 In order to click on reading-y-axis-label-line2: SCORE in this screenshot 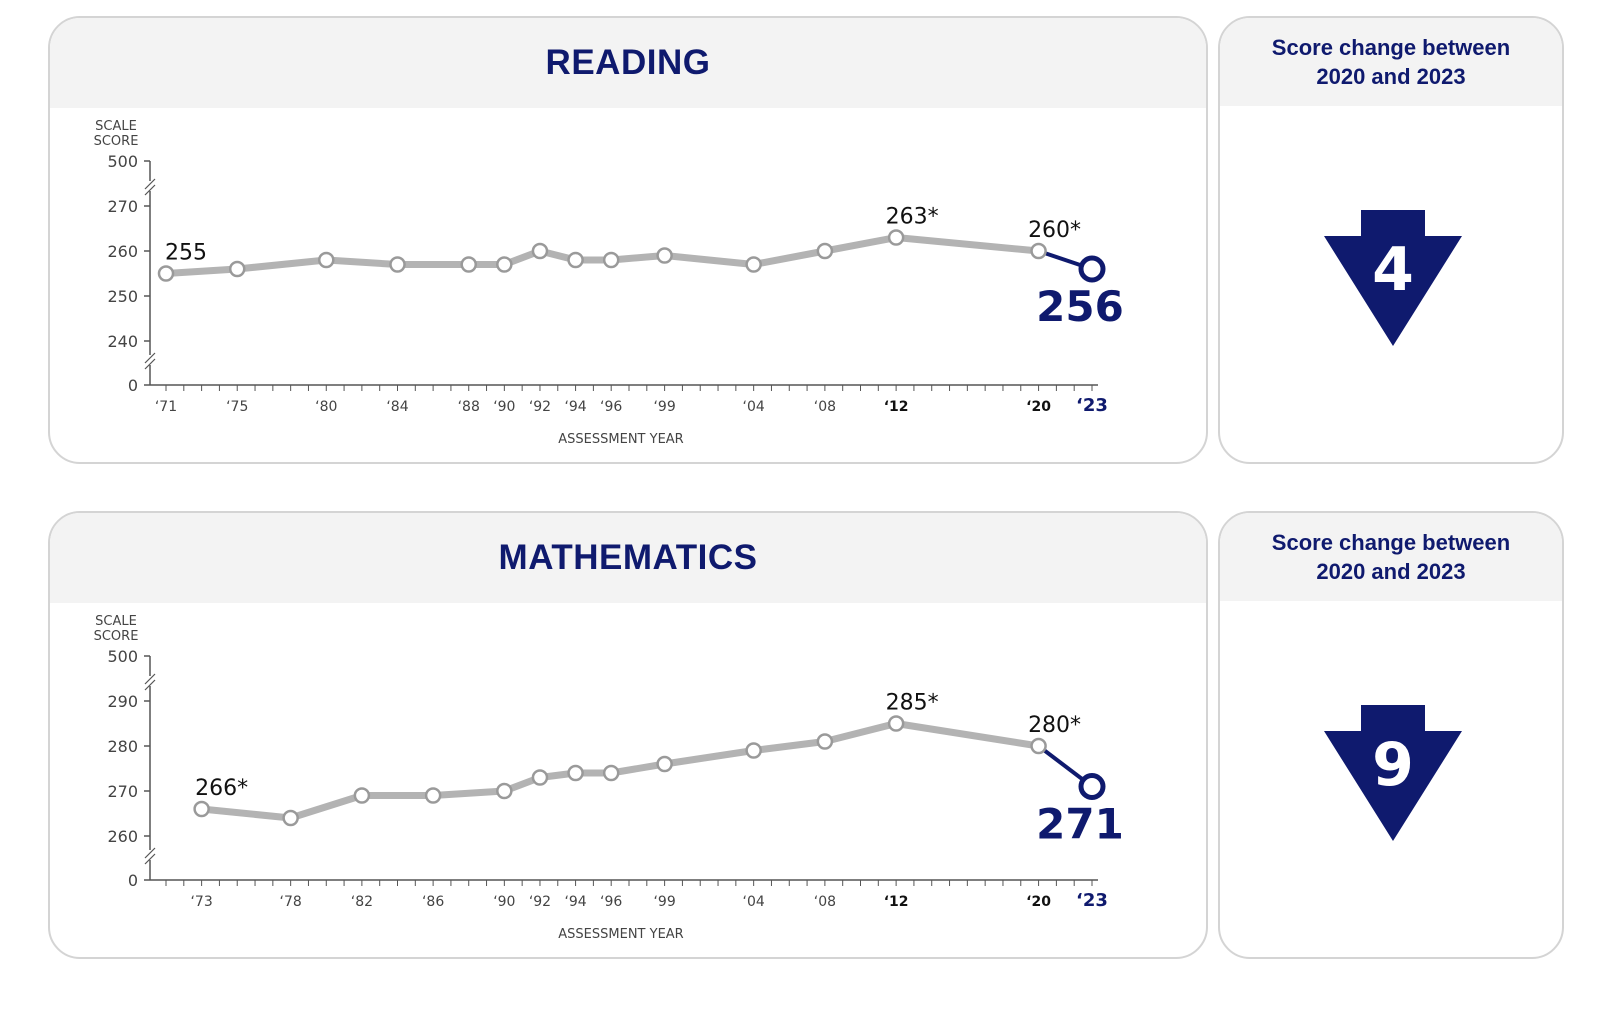, I will do `click(116, 141)`.